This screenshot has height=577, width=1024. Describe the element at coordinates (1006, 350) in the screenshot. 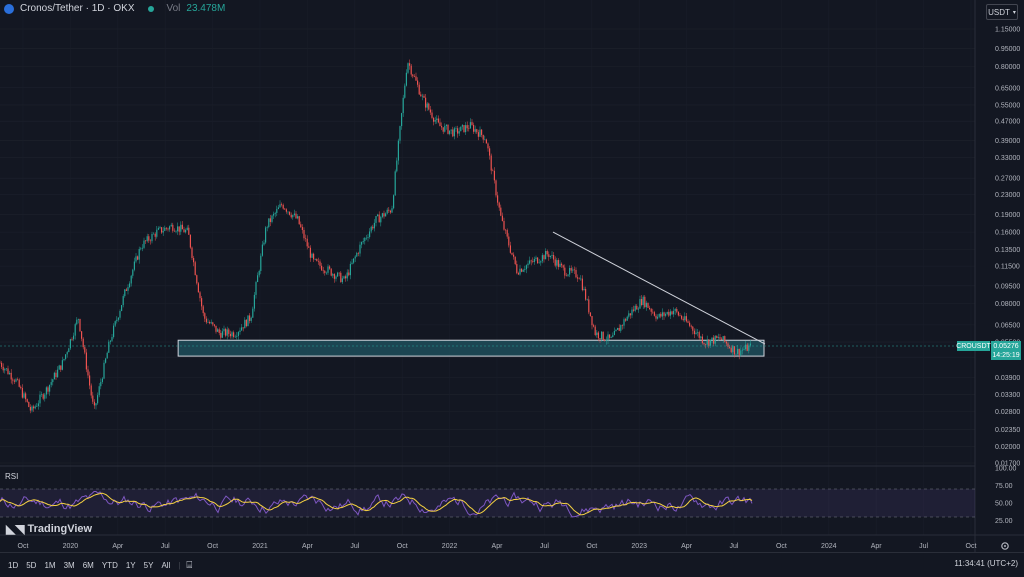

I see `last-price-tag: 0.05276 14:25:19` at that location.